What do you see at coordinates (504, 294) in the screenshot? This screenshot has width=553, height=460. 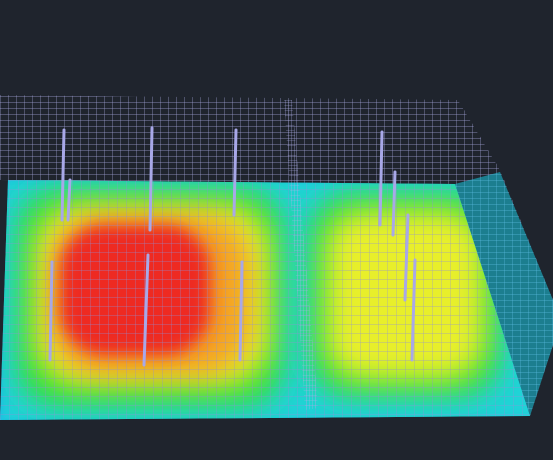 I see `floor-side` at bounding box center [504, 294].